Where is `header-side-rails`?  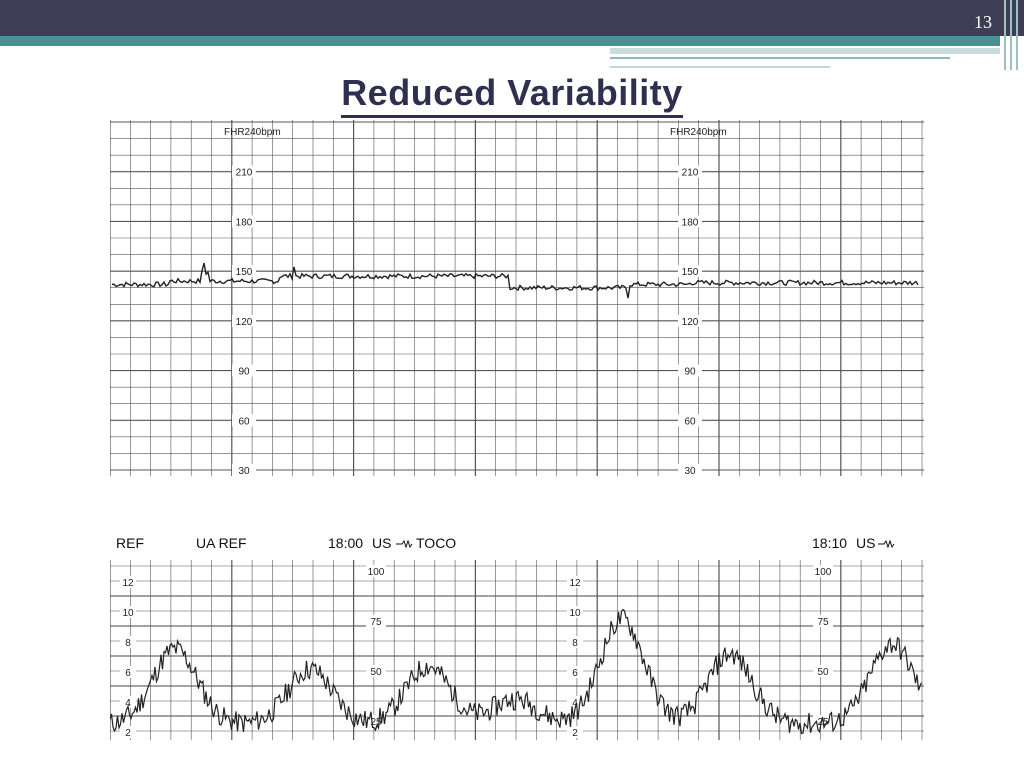
header-side-rails is located at coordinates (1012, 35).